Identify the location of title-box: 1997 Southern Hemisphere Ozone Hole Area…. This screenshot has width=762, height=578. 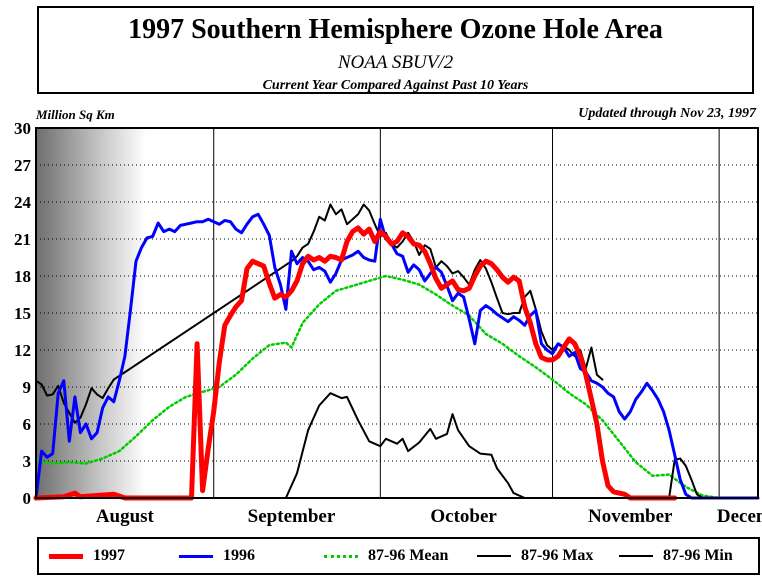
(395, 50).